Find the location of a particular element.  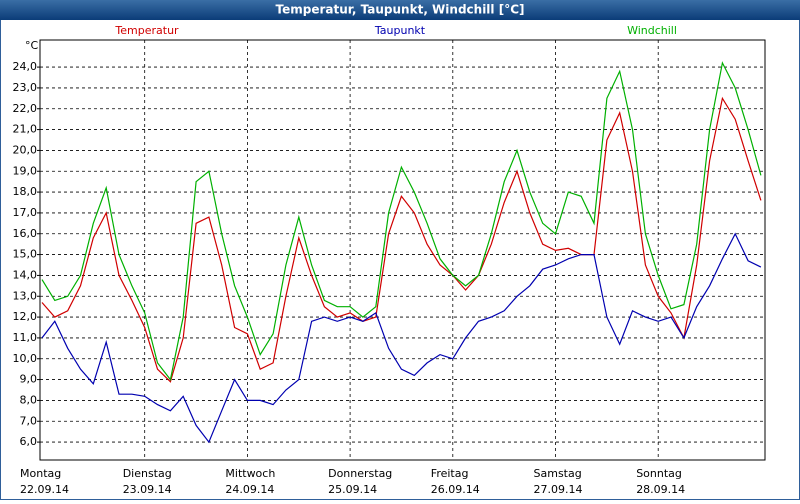

y-tick-label: 18,0 is located at coordinates (25, 191).